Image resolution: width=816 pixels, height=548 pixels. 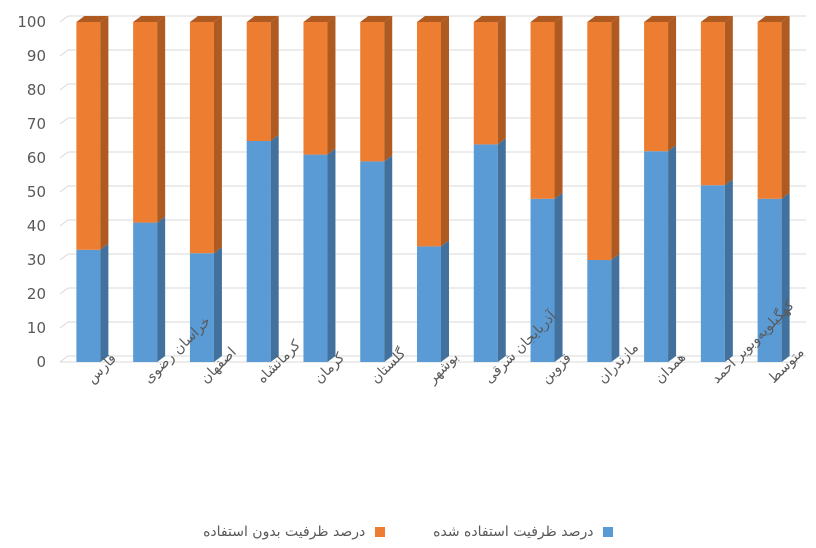 What do you see at coordinates (36, 226) in the screenshot?
I see `y-tick-label: 40` at bounding box center [36, 226].